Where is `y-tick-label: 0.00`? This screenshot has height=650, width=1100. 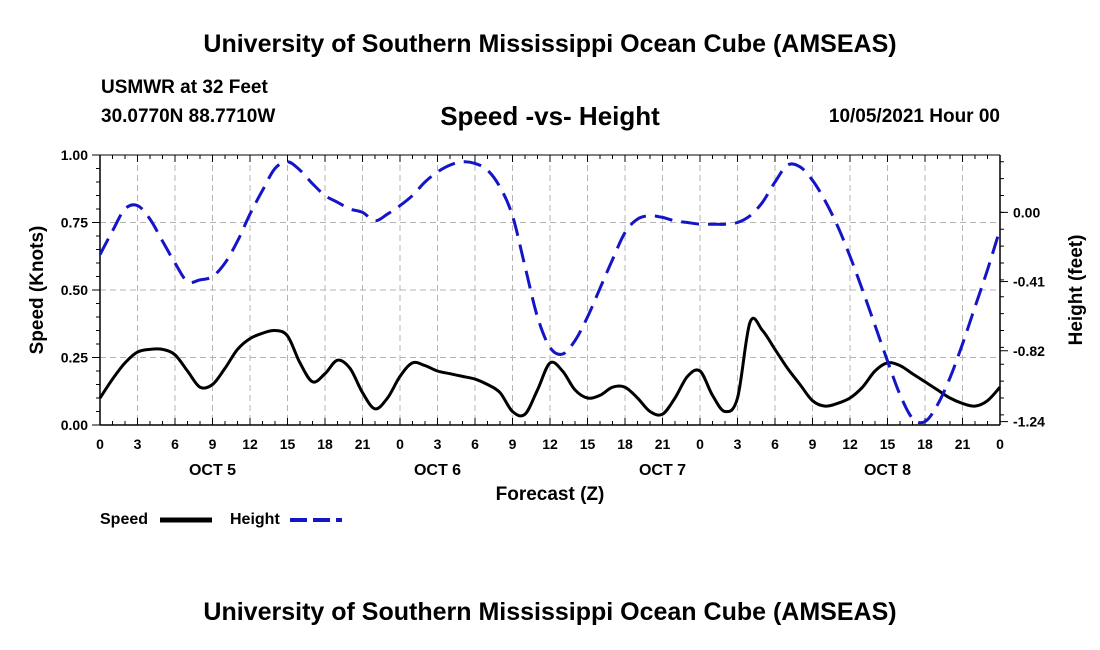
y-tick-label: 0.00 is located at coordinates (74, 425).